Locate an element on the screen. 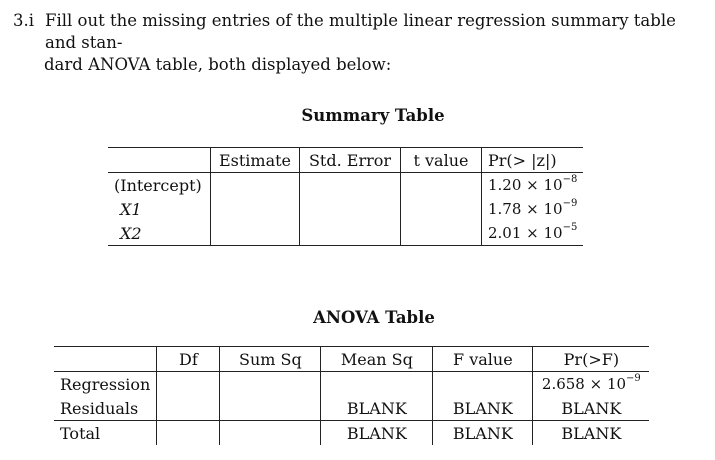 Image resolution: width=715 pixels, height=460 pixels. row-label: Total is located at coordinates (80, 433).